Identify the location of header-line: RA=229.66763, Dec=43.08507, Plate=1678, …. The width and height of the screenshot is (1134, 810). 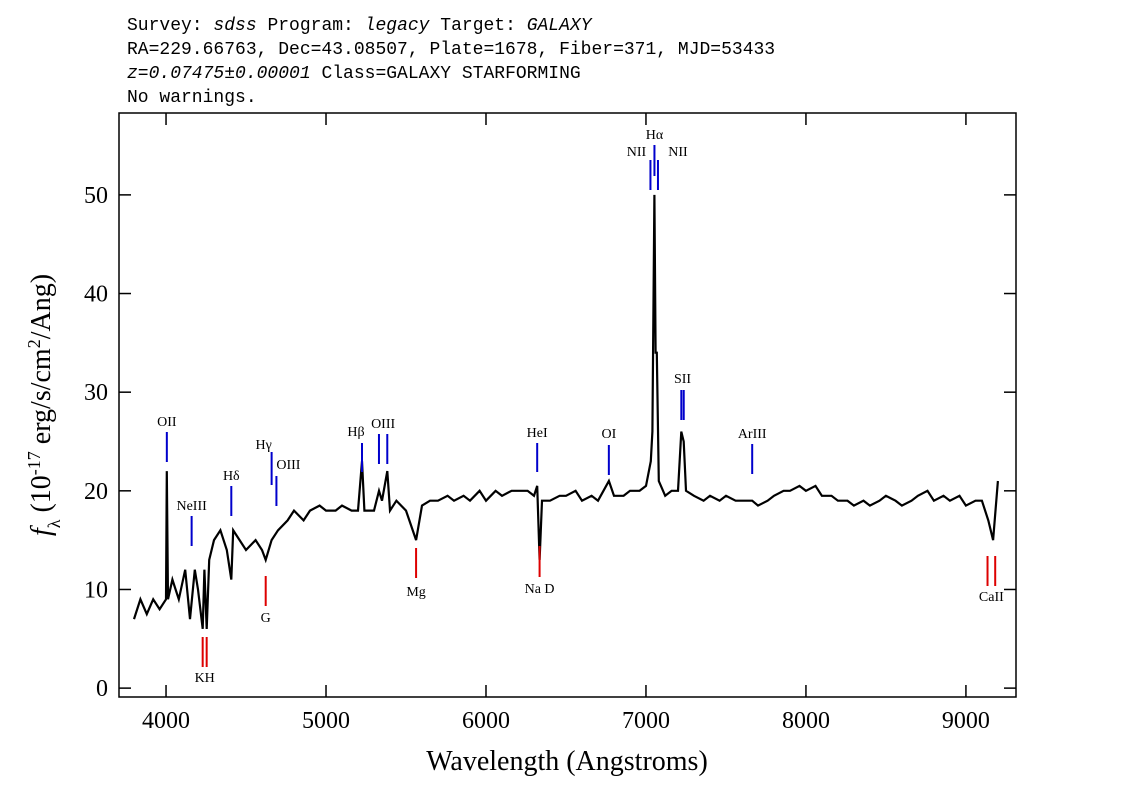
(451, 50).